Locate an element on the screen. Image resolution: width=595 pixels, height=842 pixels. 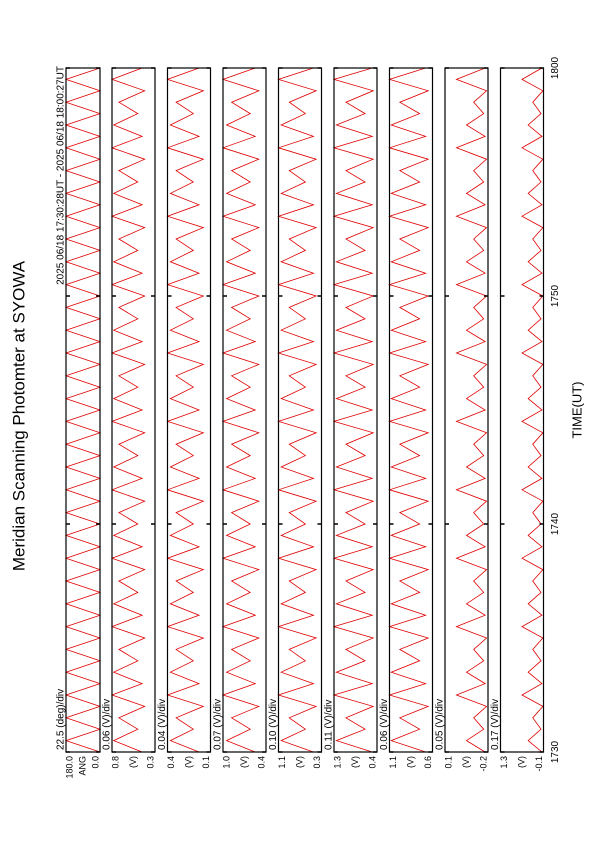
scale-label: 0.05 (V)/div is located at coordinates (440, 724).